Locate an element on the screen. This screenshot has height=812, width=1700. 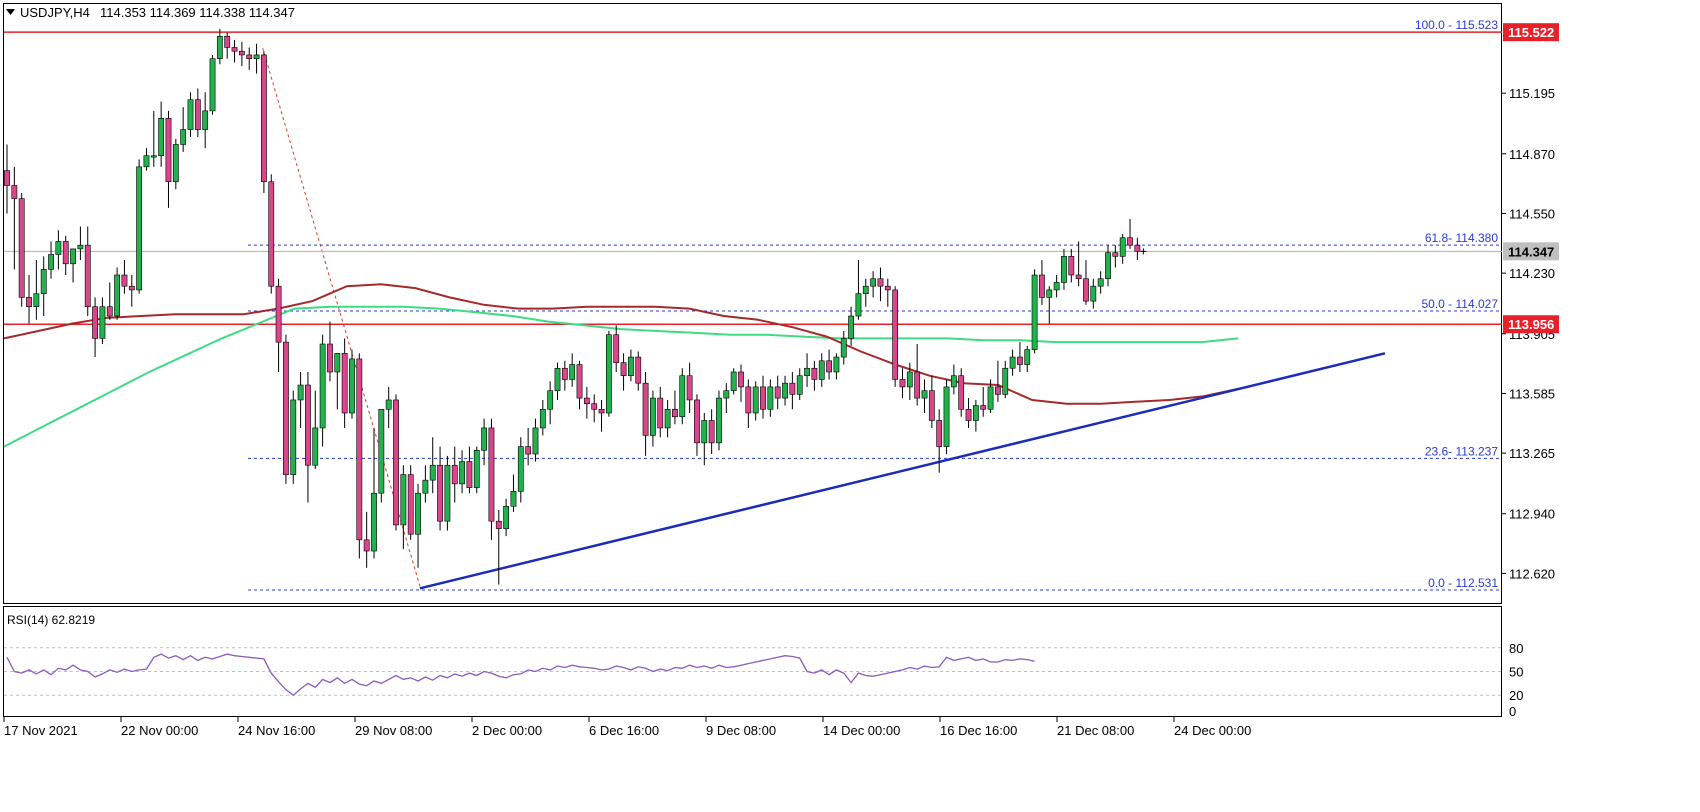
fib-level-label: 50.0 - 114.027 is located at coordinates (1459, 304).